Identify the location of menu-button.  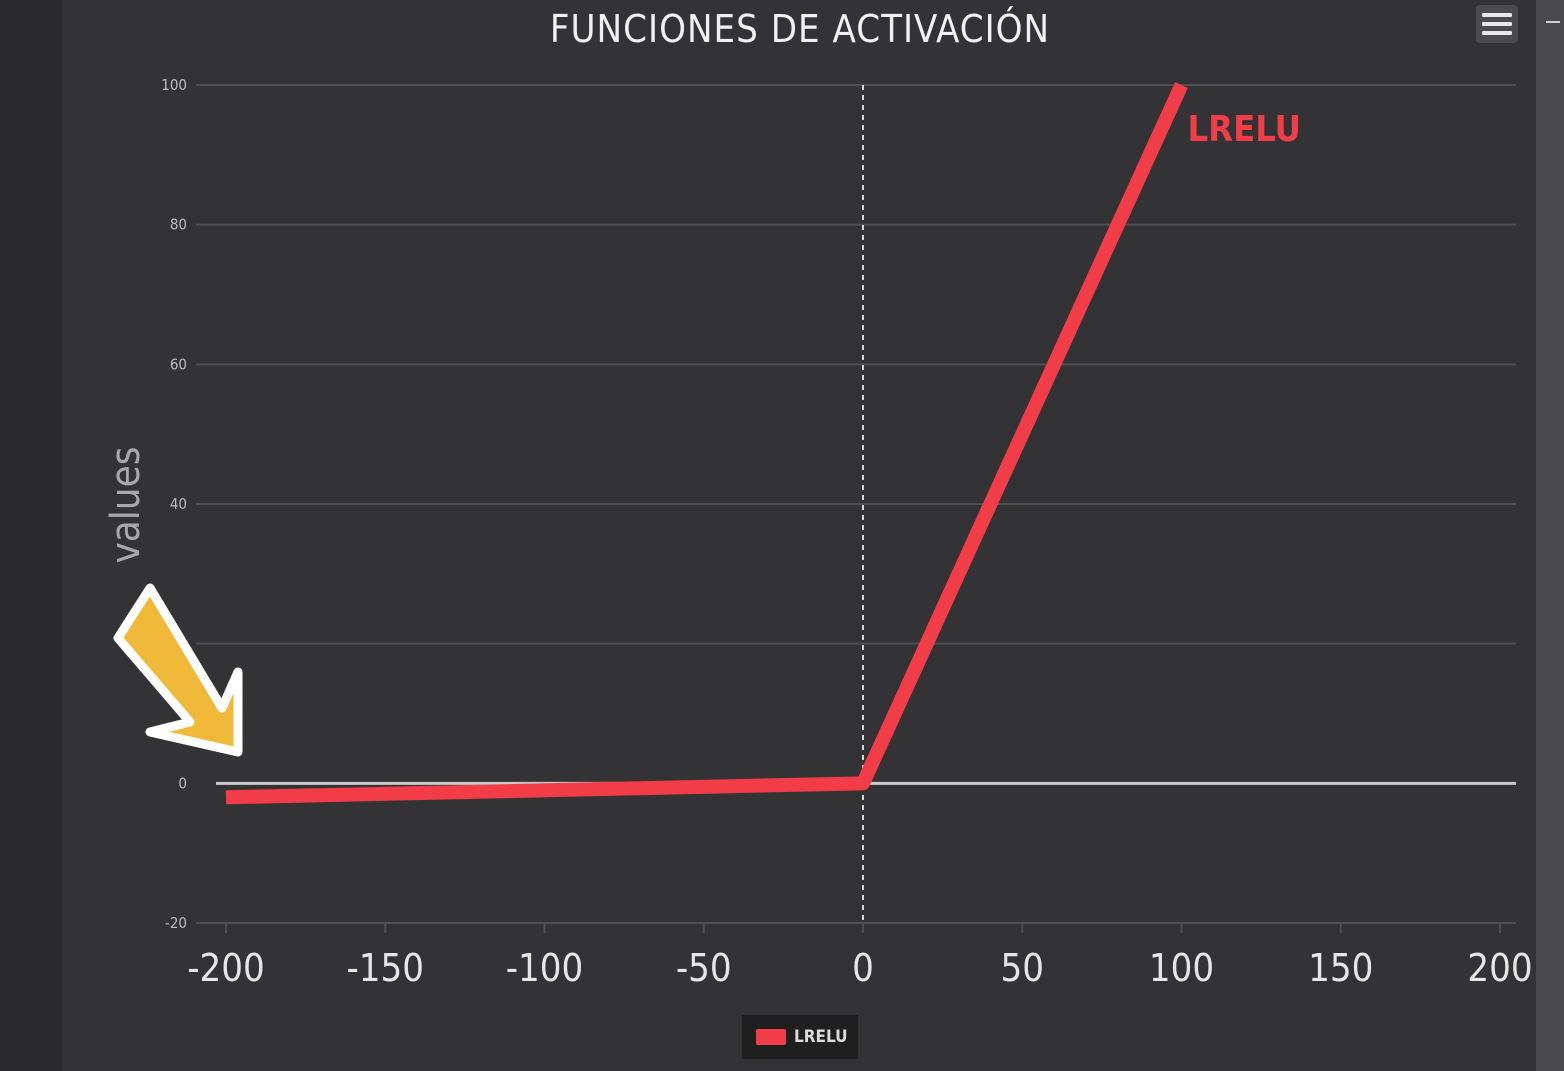
(1497, 24).